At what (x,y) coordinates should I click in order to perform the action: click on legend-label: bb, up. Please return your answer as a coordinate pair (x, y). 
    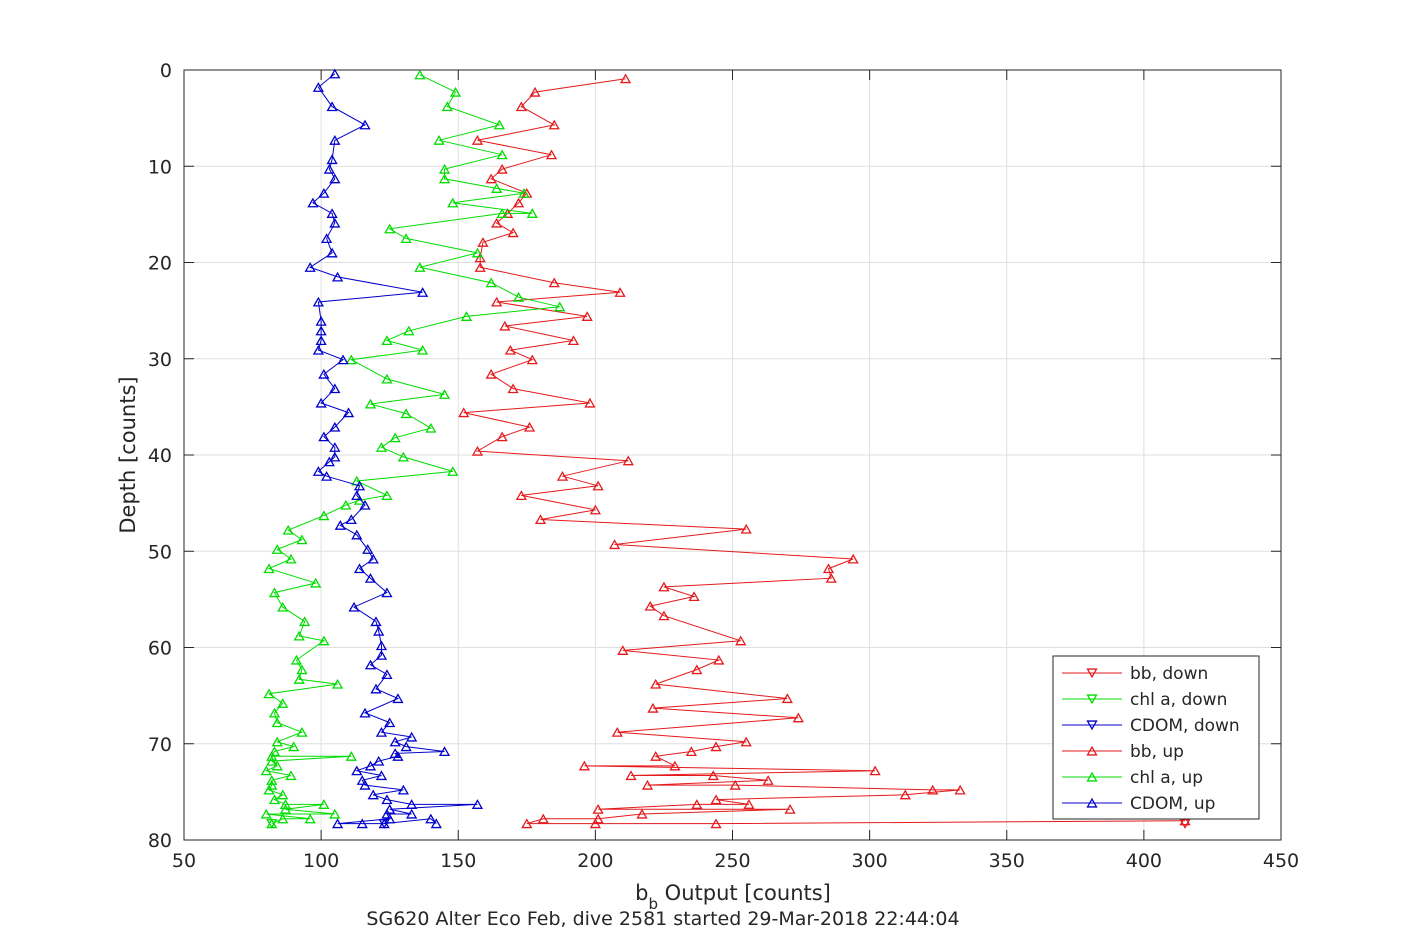
    Looking at the image, I should click on (1157, 752).